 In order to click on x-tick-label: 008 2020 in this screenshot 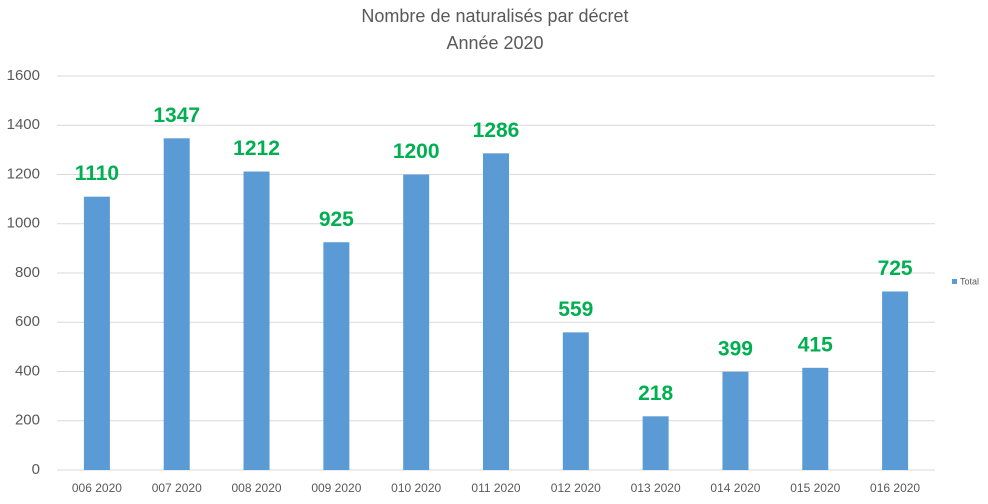, I will do `click(257, 488)`.